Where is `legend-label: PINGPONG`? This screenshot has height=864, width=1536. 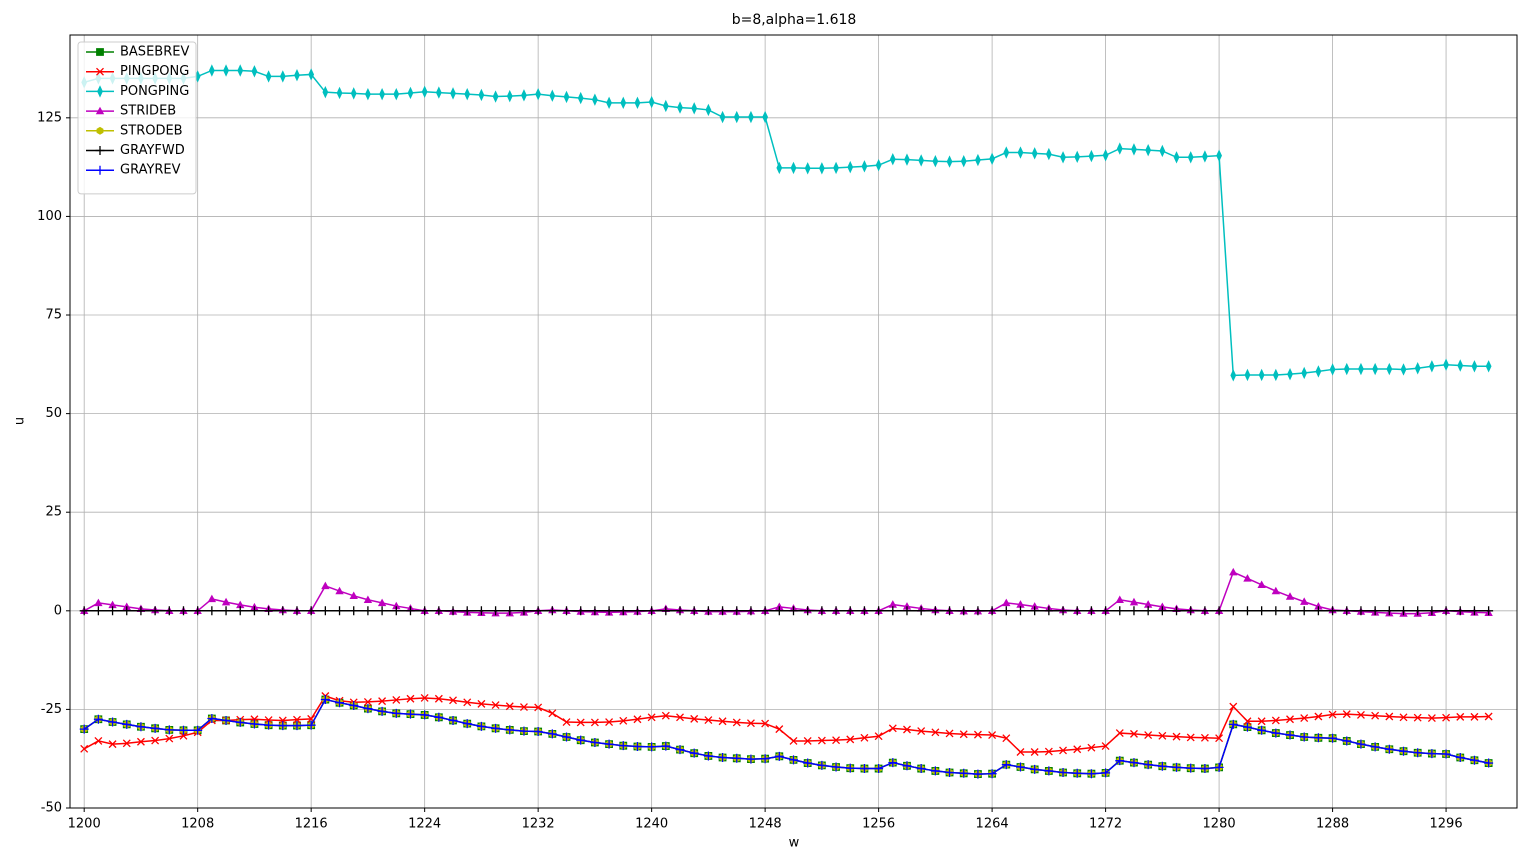 legend-label: PINGPONG is located at coordinates (154, 71).